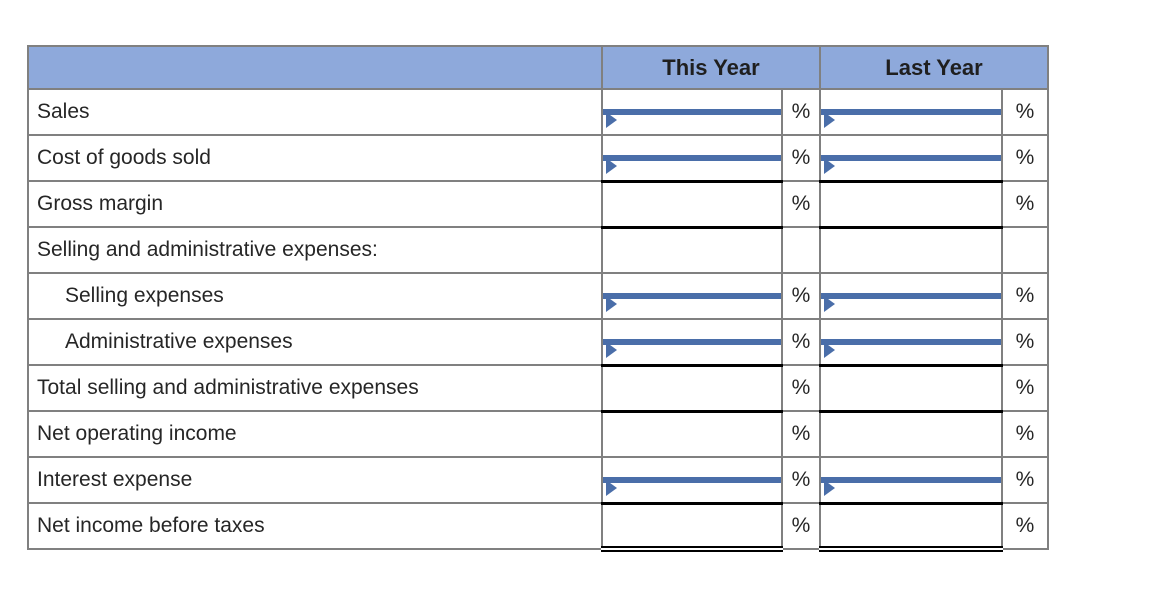  What do you see at coordinates (315, 112) in the screenshot?
I see `row-label-sales: Sales` at bounding box center [315, 112].